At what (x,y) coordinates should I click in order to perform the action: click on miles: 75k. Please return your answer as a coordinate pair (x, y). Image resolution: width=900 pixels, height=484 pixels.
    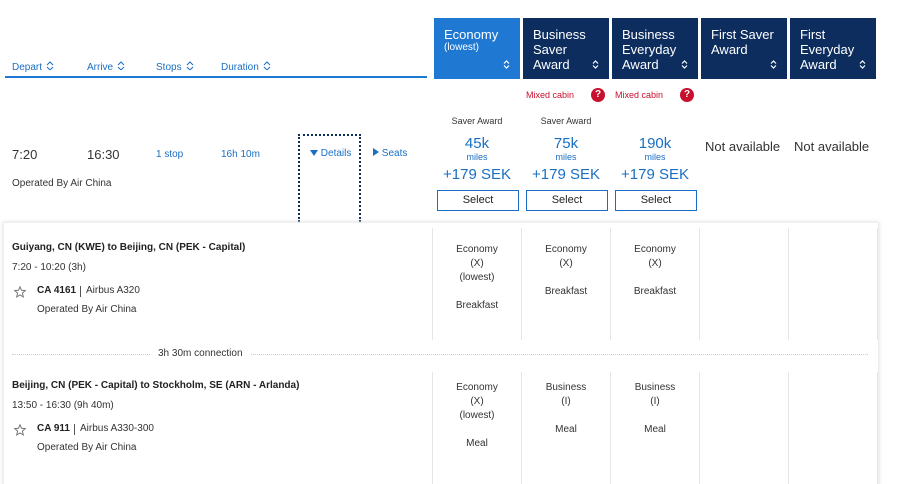
    Looking at the image, I should click on (566, 143).